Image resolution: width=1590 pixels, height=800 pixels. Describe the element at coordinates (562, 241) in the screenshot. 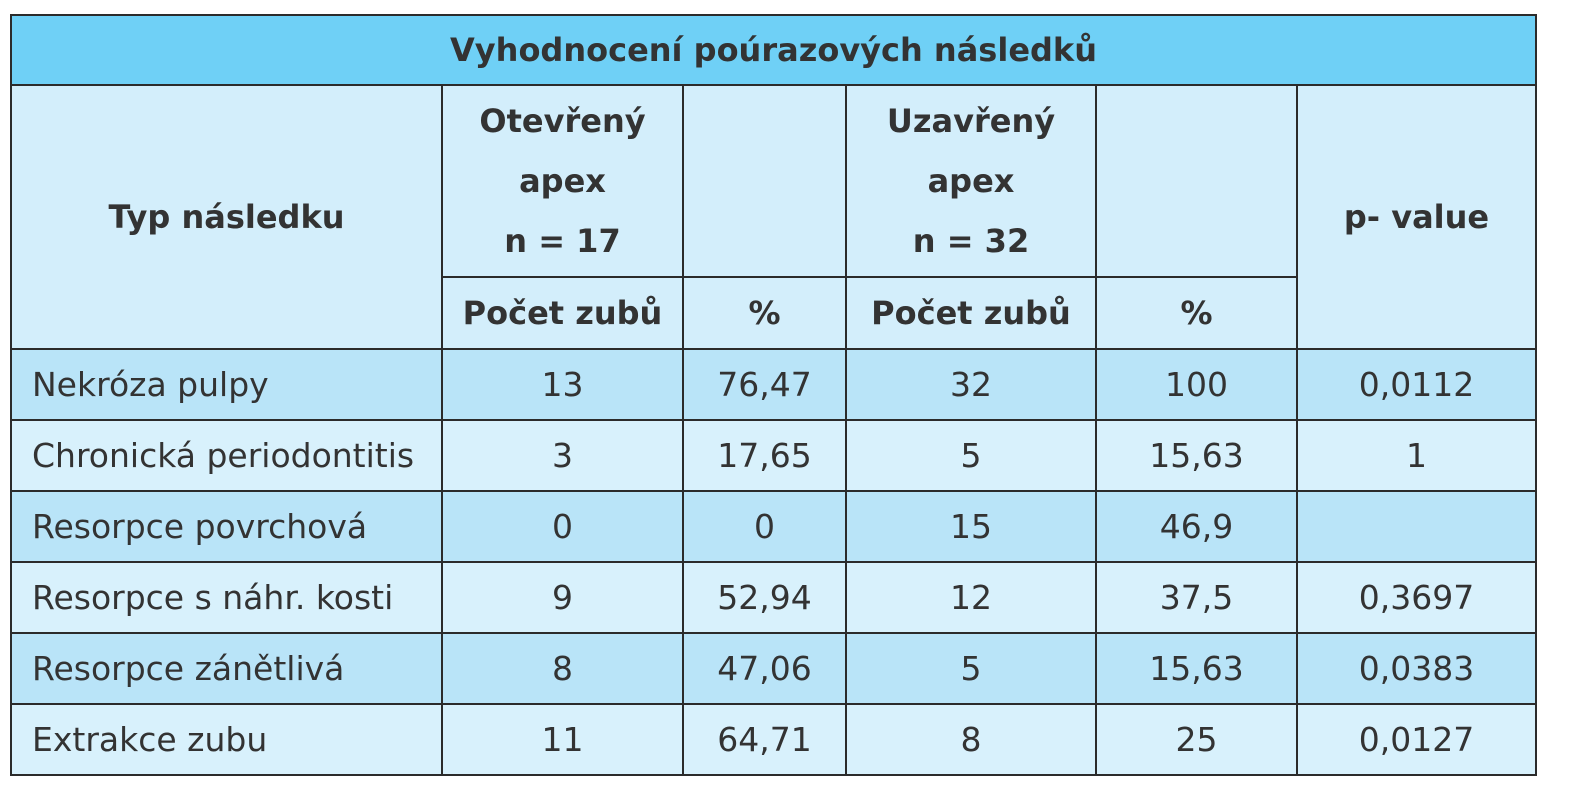

I see `header-line: n = 17` at that location.